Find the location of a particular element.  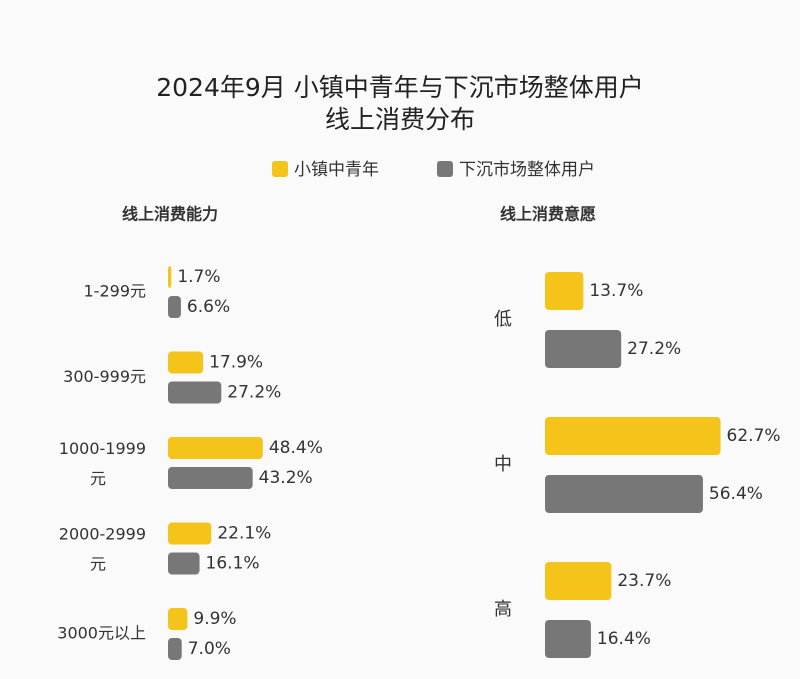

value-label: 48.4% is located at coordinates (296, 448).